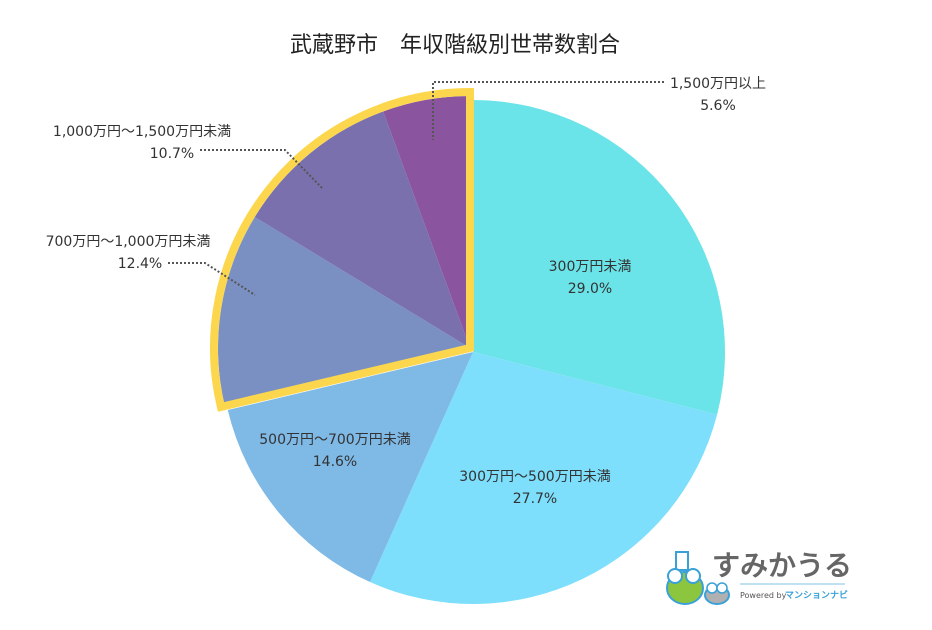 This screenshot has width=932, height=630. Describe the element at coordinates (172, 154) in the screenshot. I see `slice-value-4: 10.7%` at that location.